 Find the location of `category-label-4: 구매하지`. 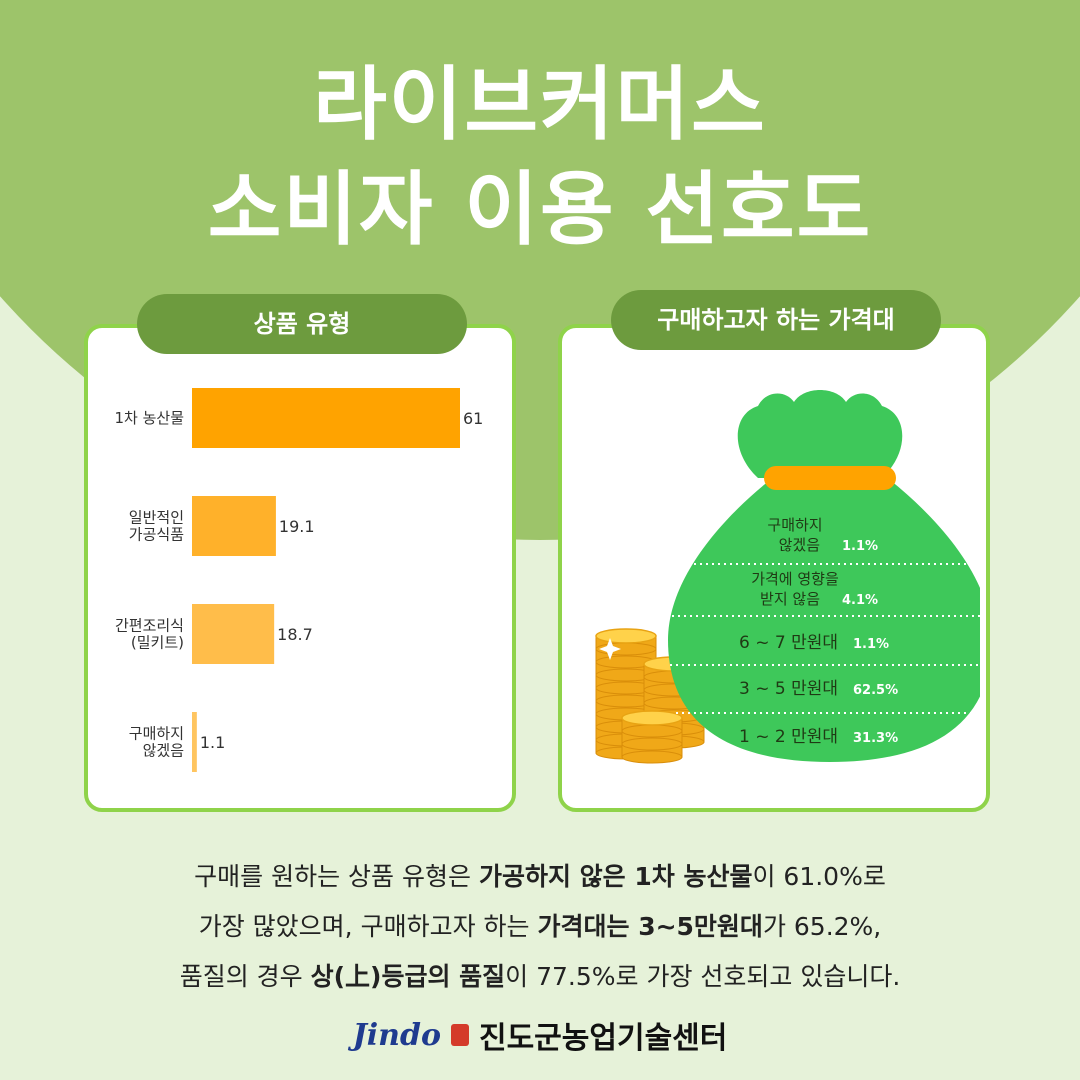

category-label-4: 구매하지 is located at coordinates (156, 734).